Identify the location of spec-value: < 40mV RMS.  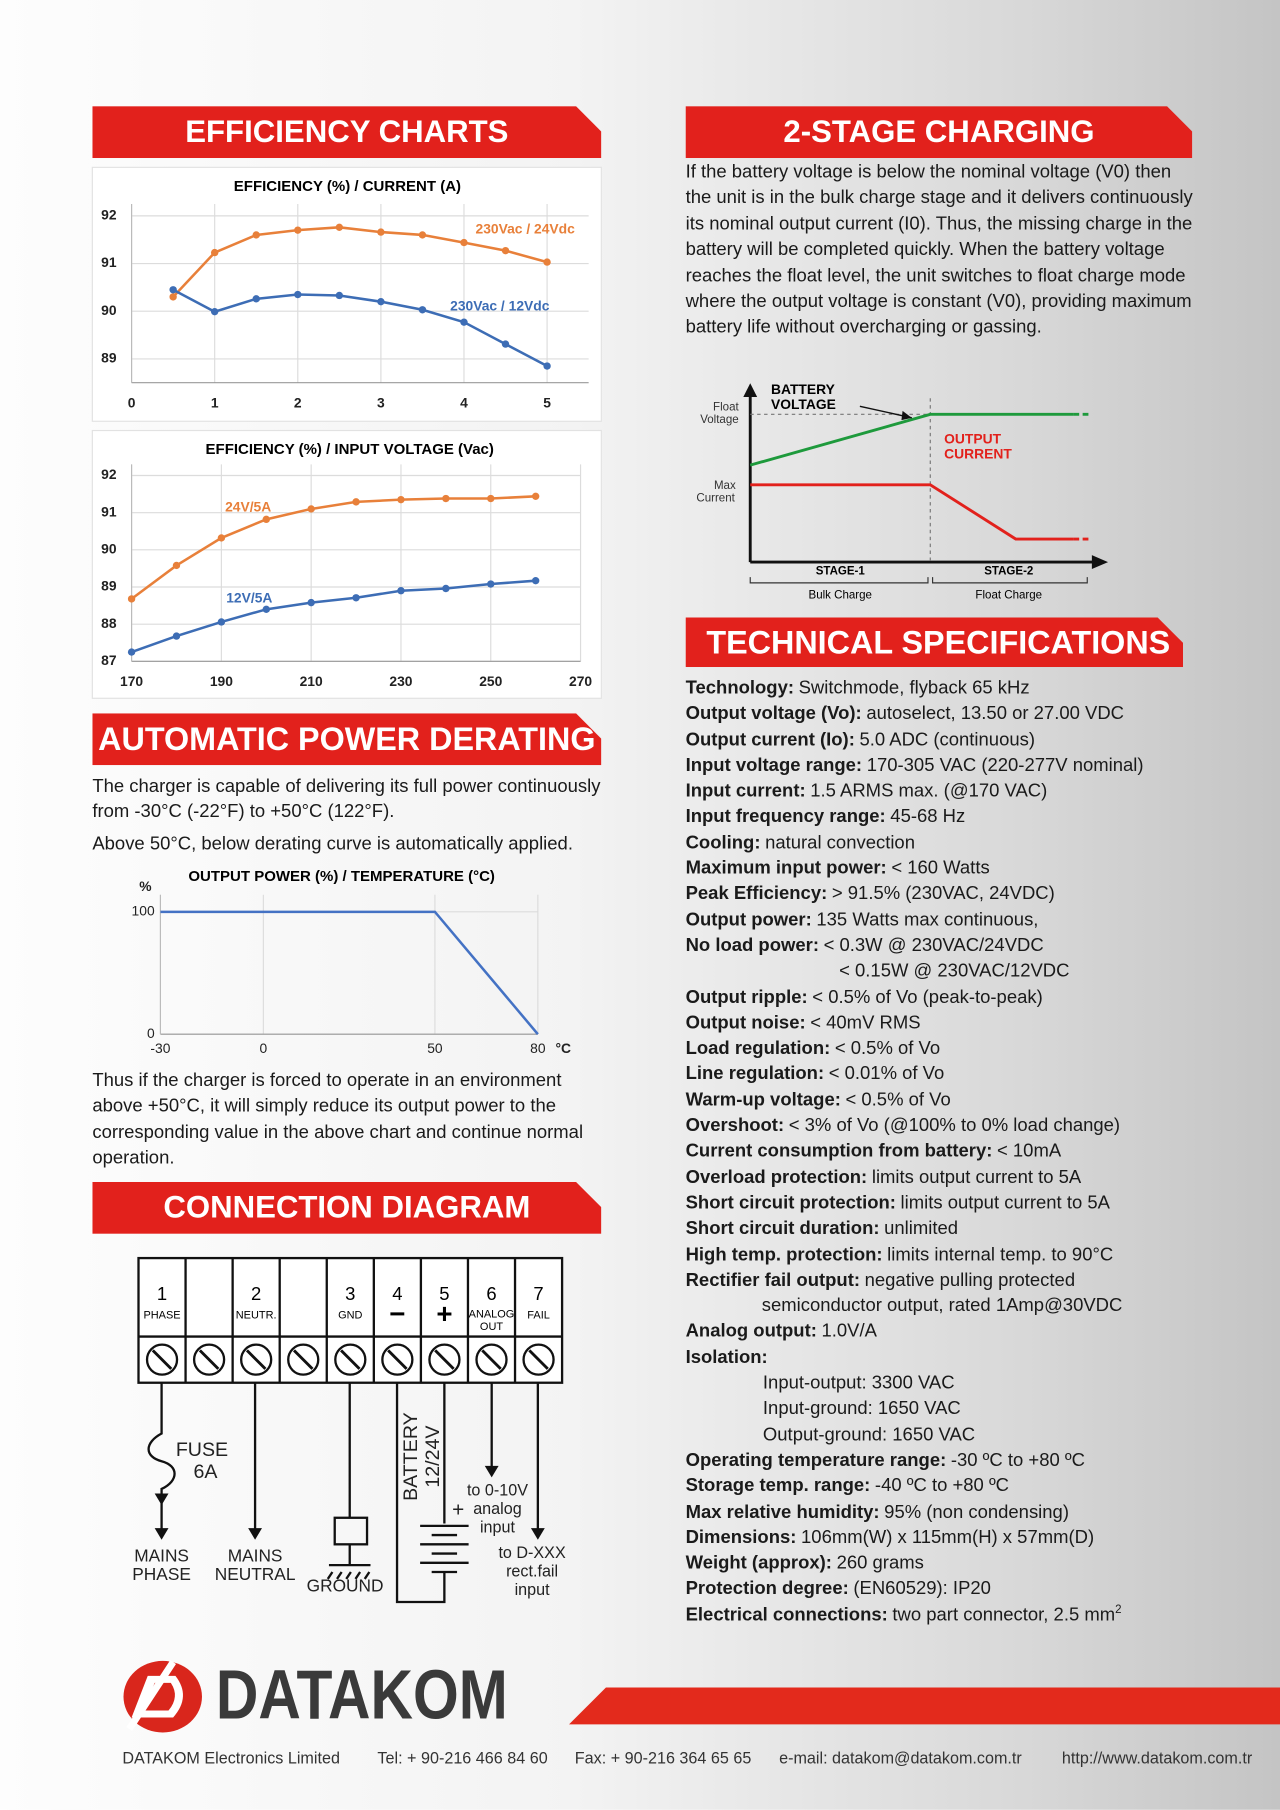
(865, 1023).